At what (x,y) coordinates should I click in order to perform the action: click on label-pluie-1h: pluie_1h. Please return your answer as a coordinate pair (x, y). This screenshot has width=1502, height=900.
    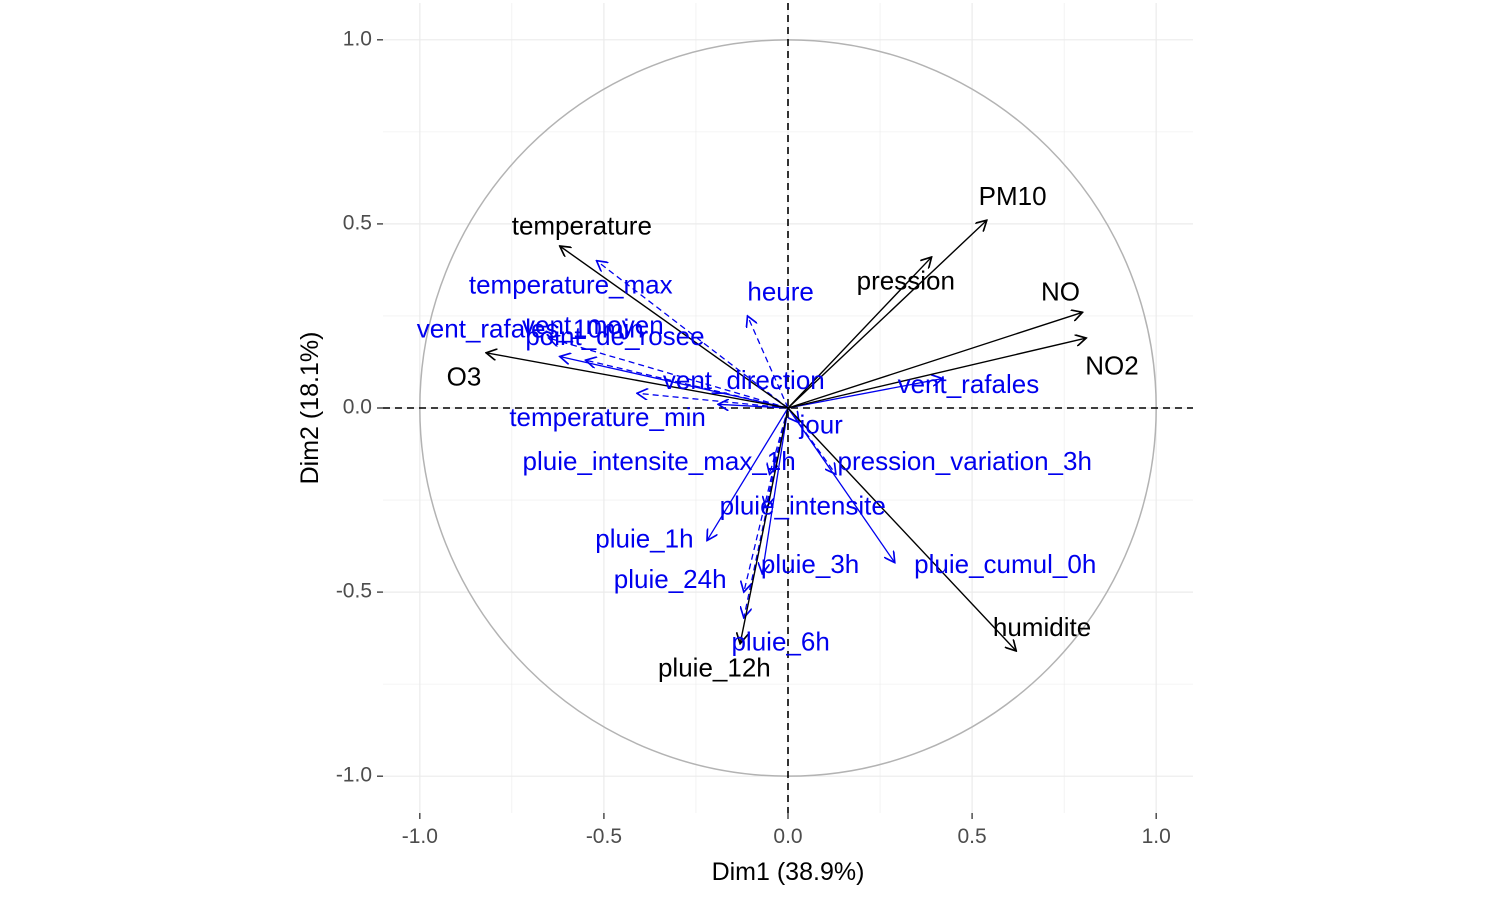
    Looking at the image, I should click on (644, 538).